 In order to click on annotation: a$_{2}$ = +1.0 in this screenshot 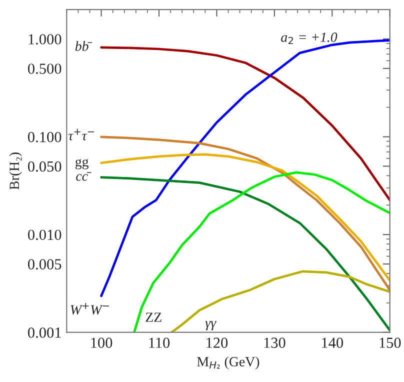, I will do `click(309, 38)`.